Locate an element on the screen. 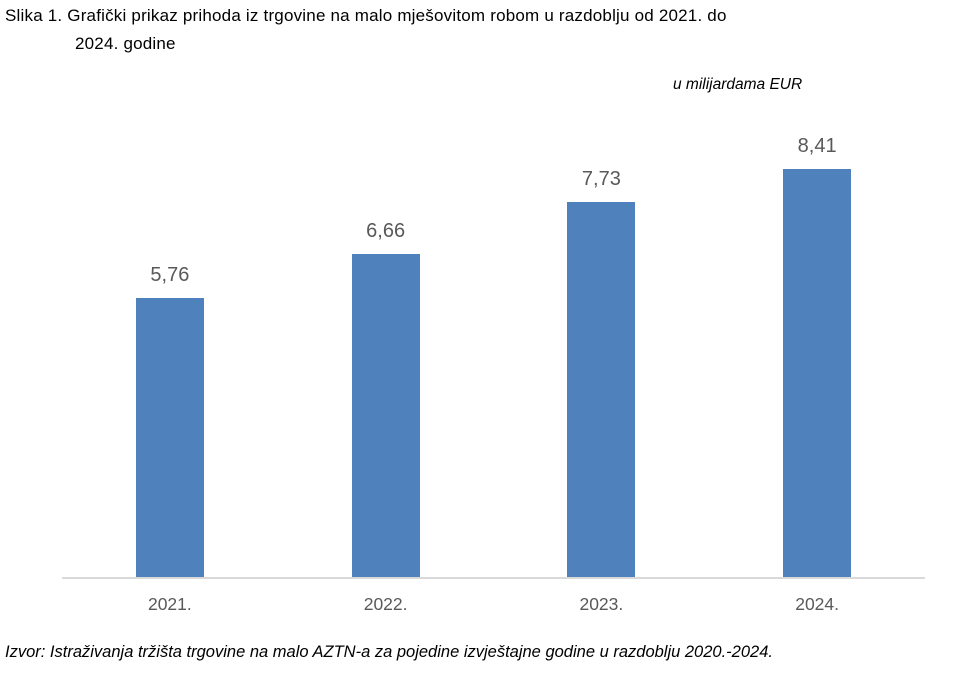  bar-value-label-2023: 7,73 is located at coordinates (601, 179).